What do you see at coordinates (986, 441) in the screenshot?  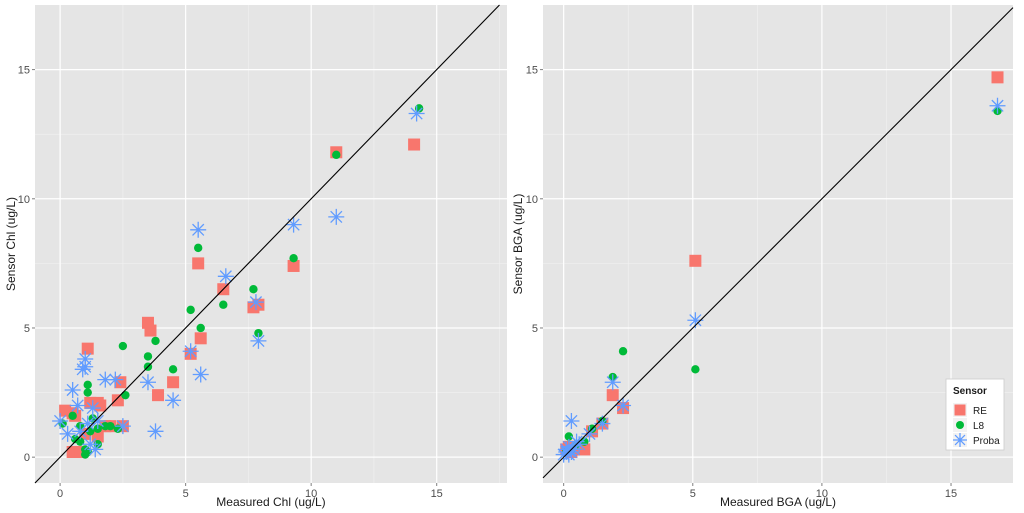 I see `legend-label-proba: Proba` at bounding box center [986, 441].